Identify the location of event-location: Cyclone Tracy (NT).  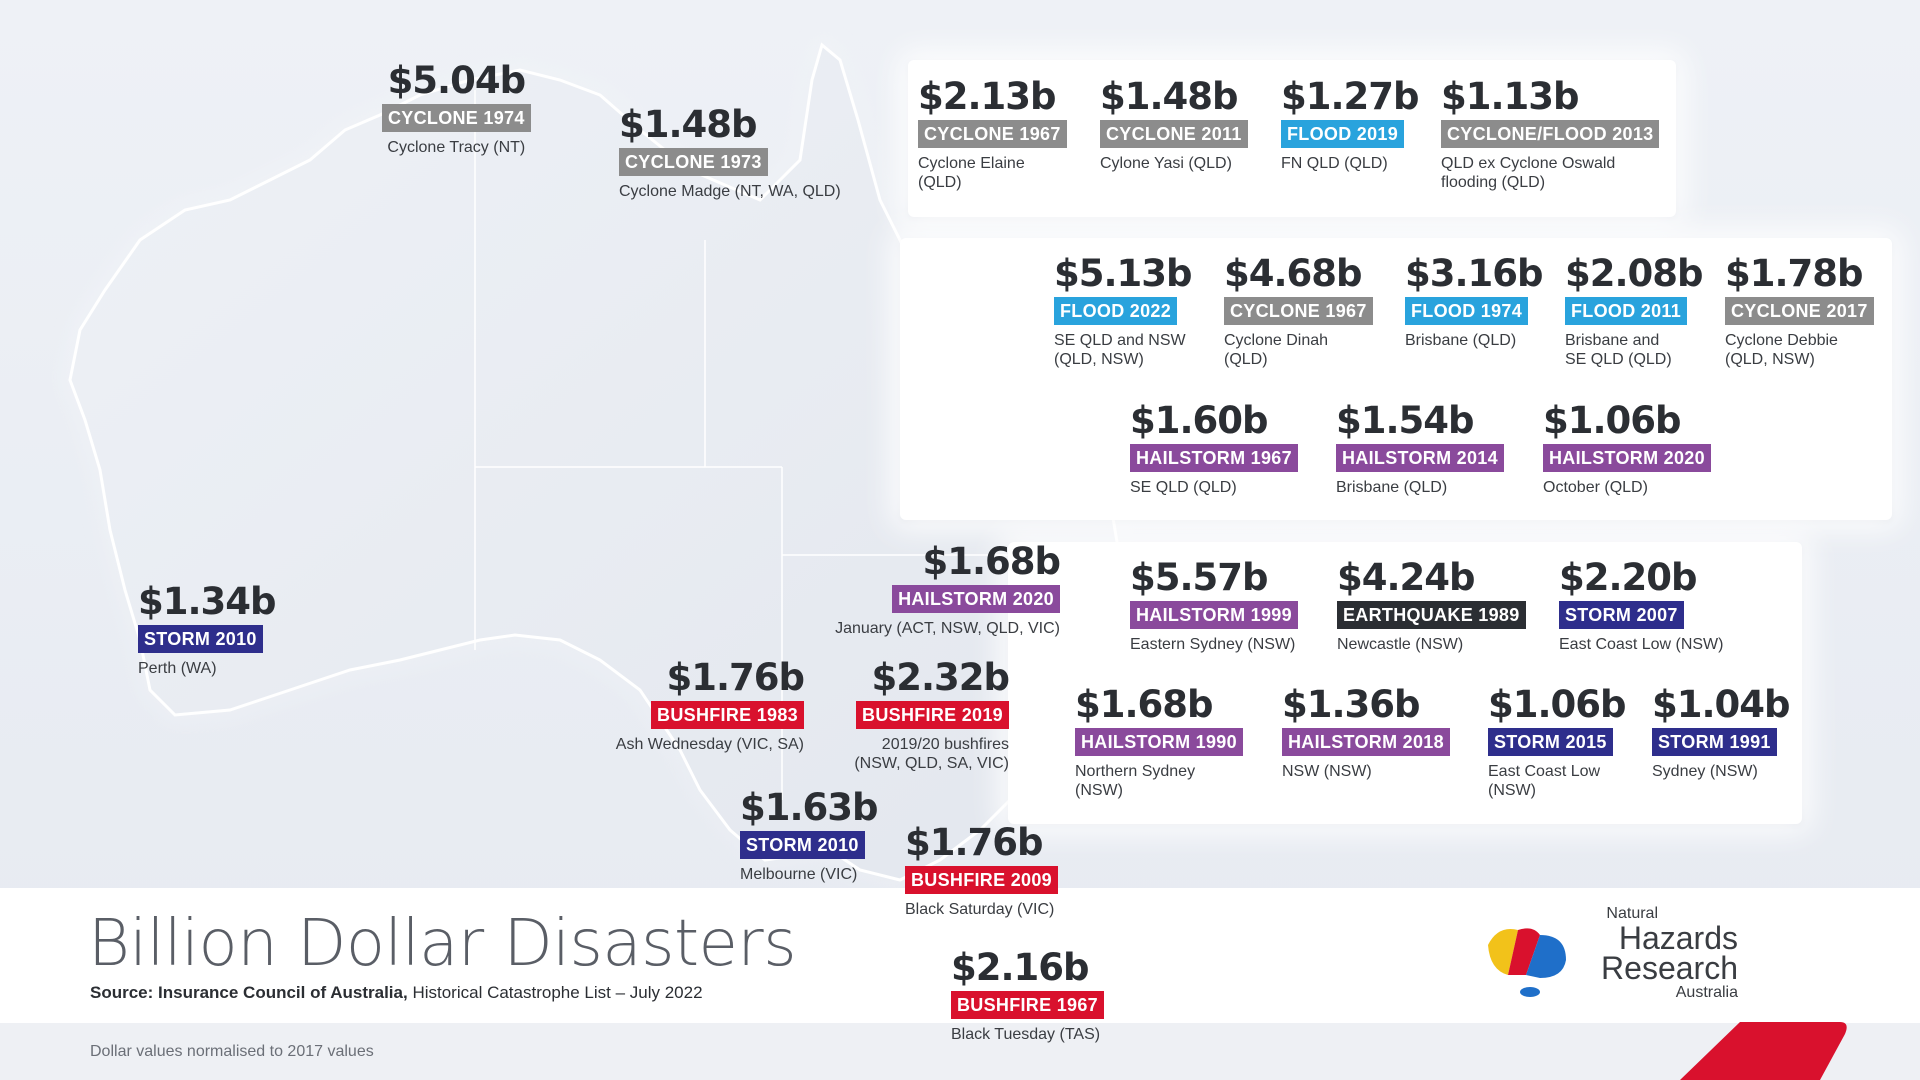
(456, 147).